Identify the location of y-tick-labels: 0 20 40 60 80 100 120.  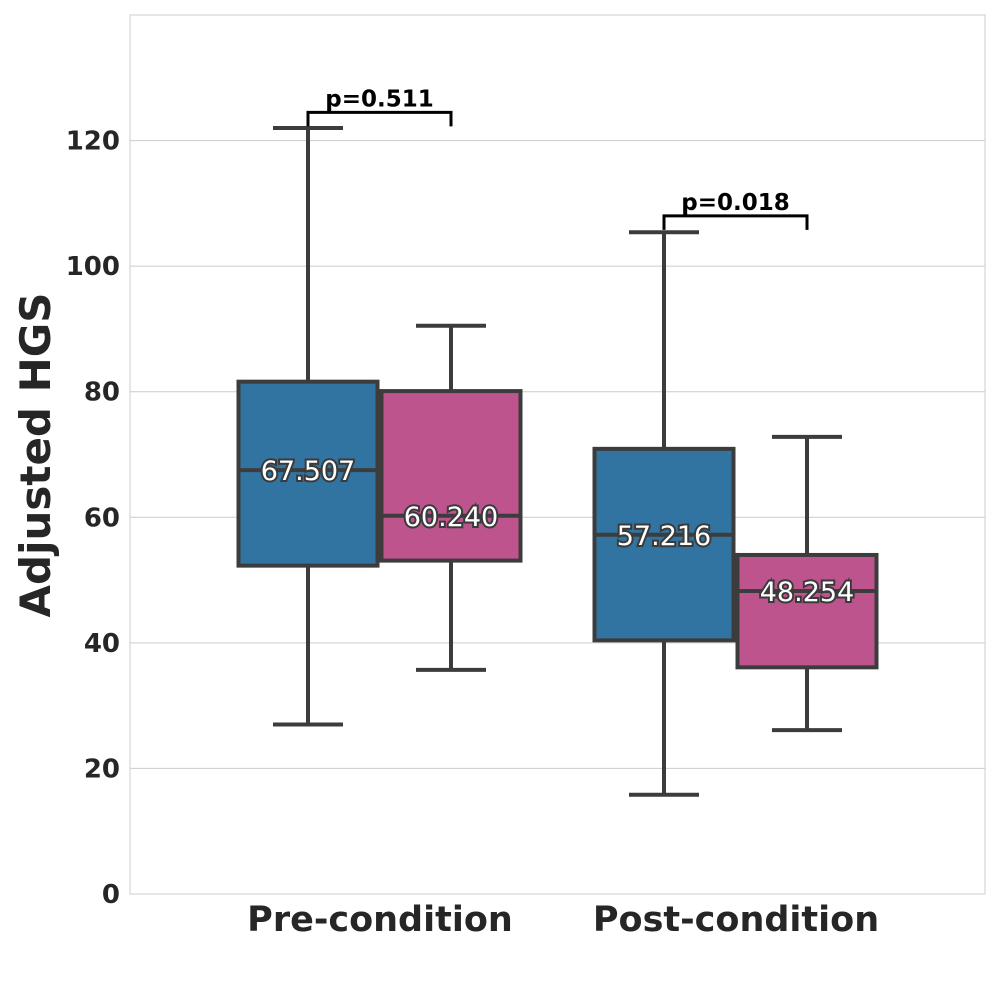
(93, 518).